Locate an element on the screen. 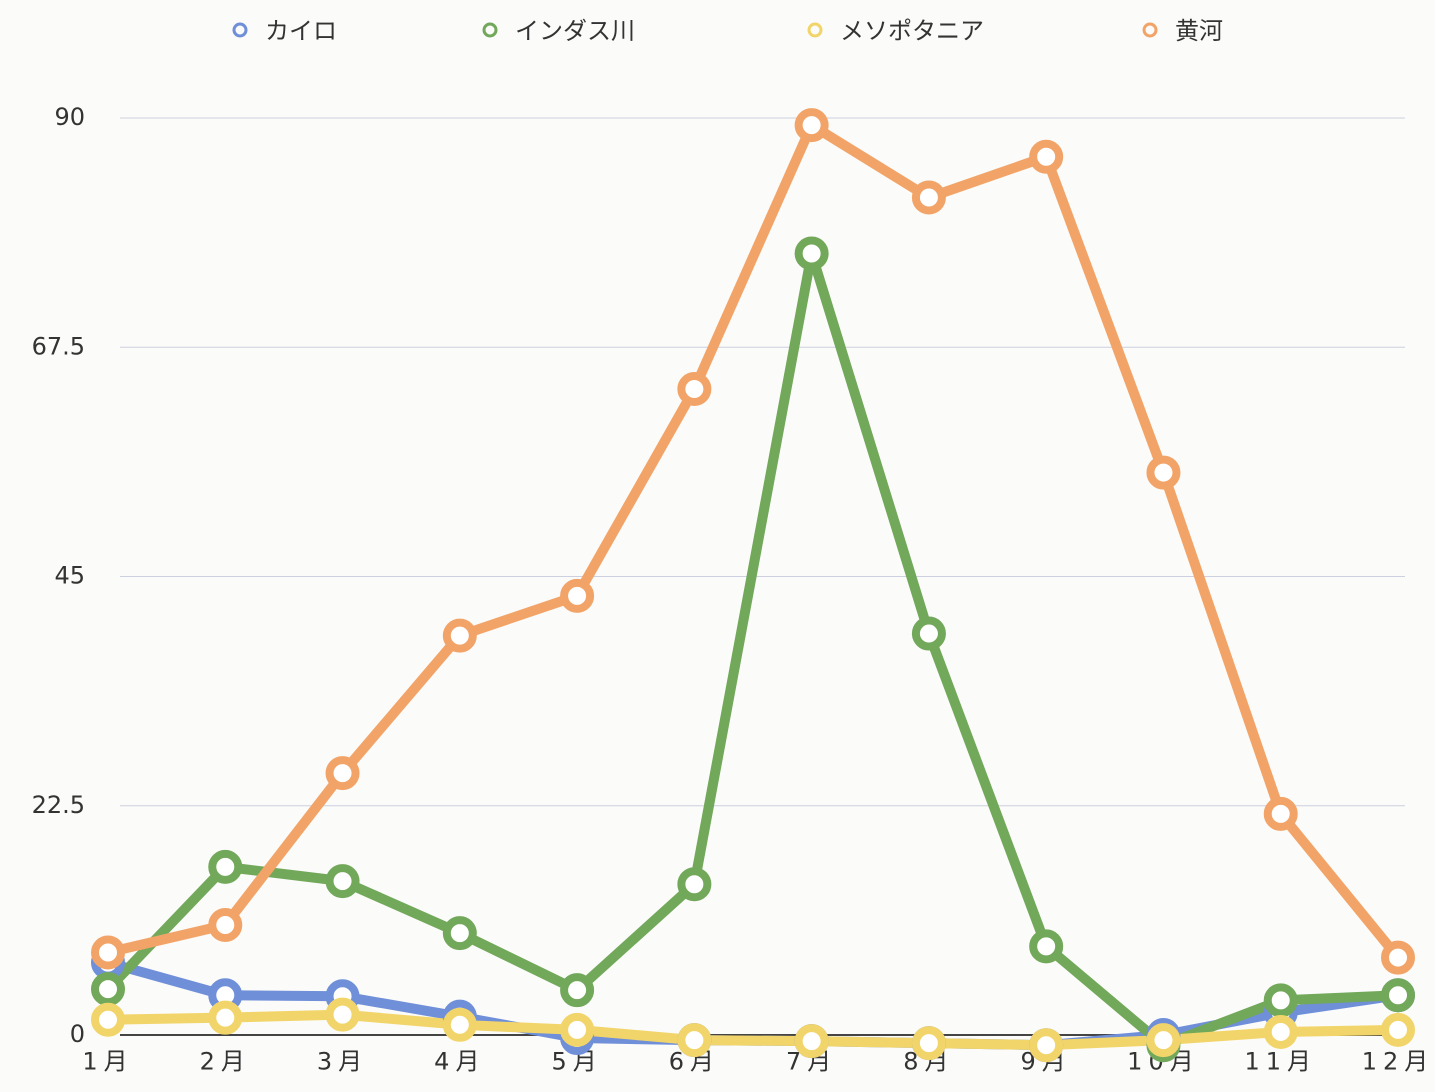 The width and height of the screenshot is (1435, 1092). series-line is located at coordinates (753, 1030).